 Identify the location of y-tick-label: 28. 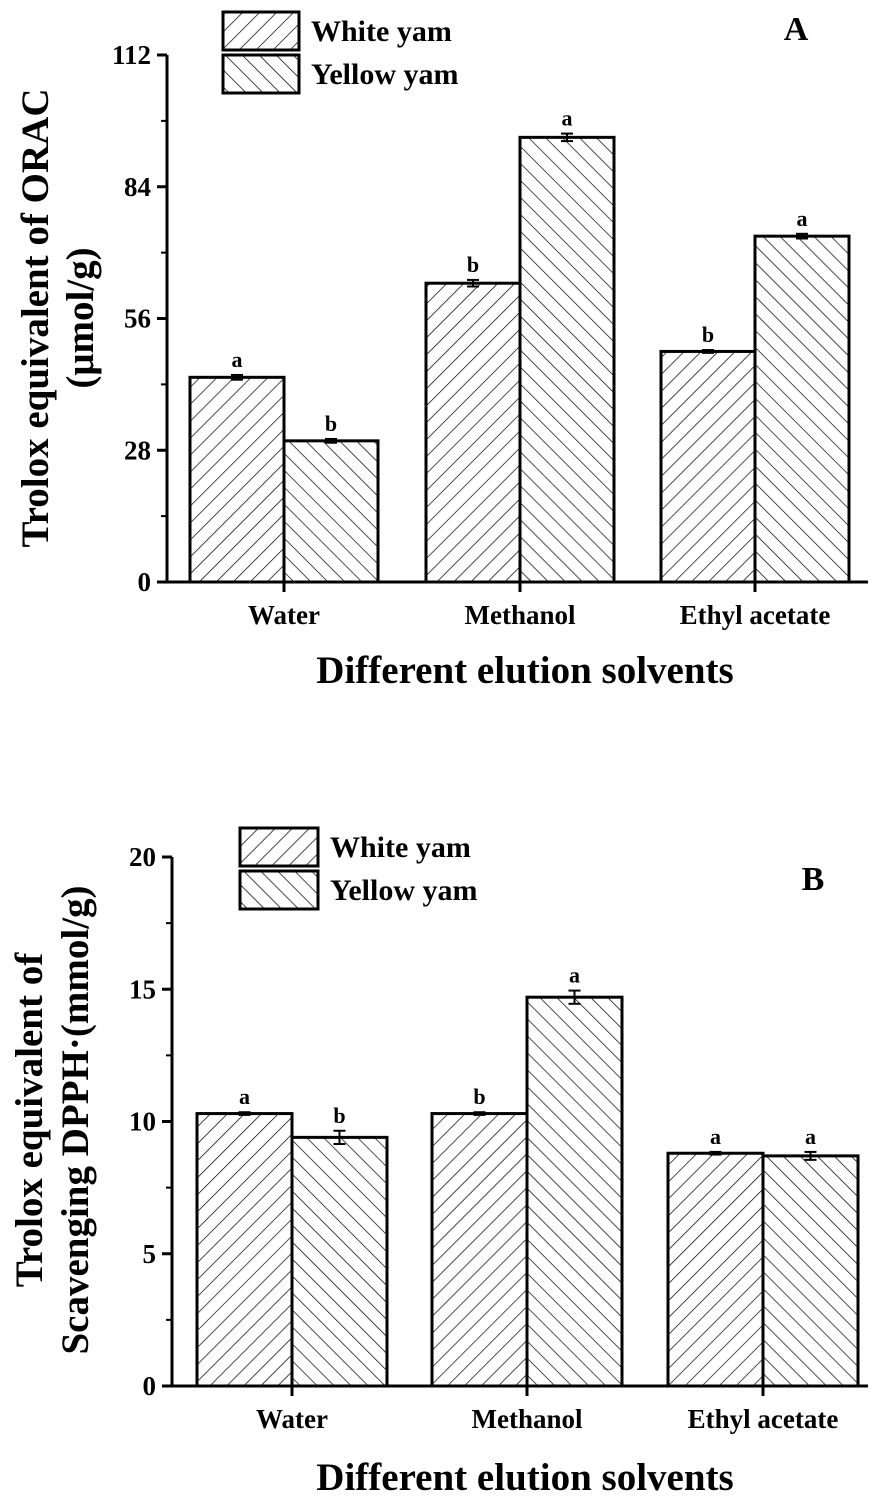
(137, 450).